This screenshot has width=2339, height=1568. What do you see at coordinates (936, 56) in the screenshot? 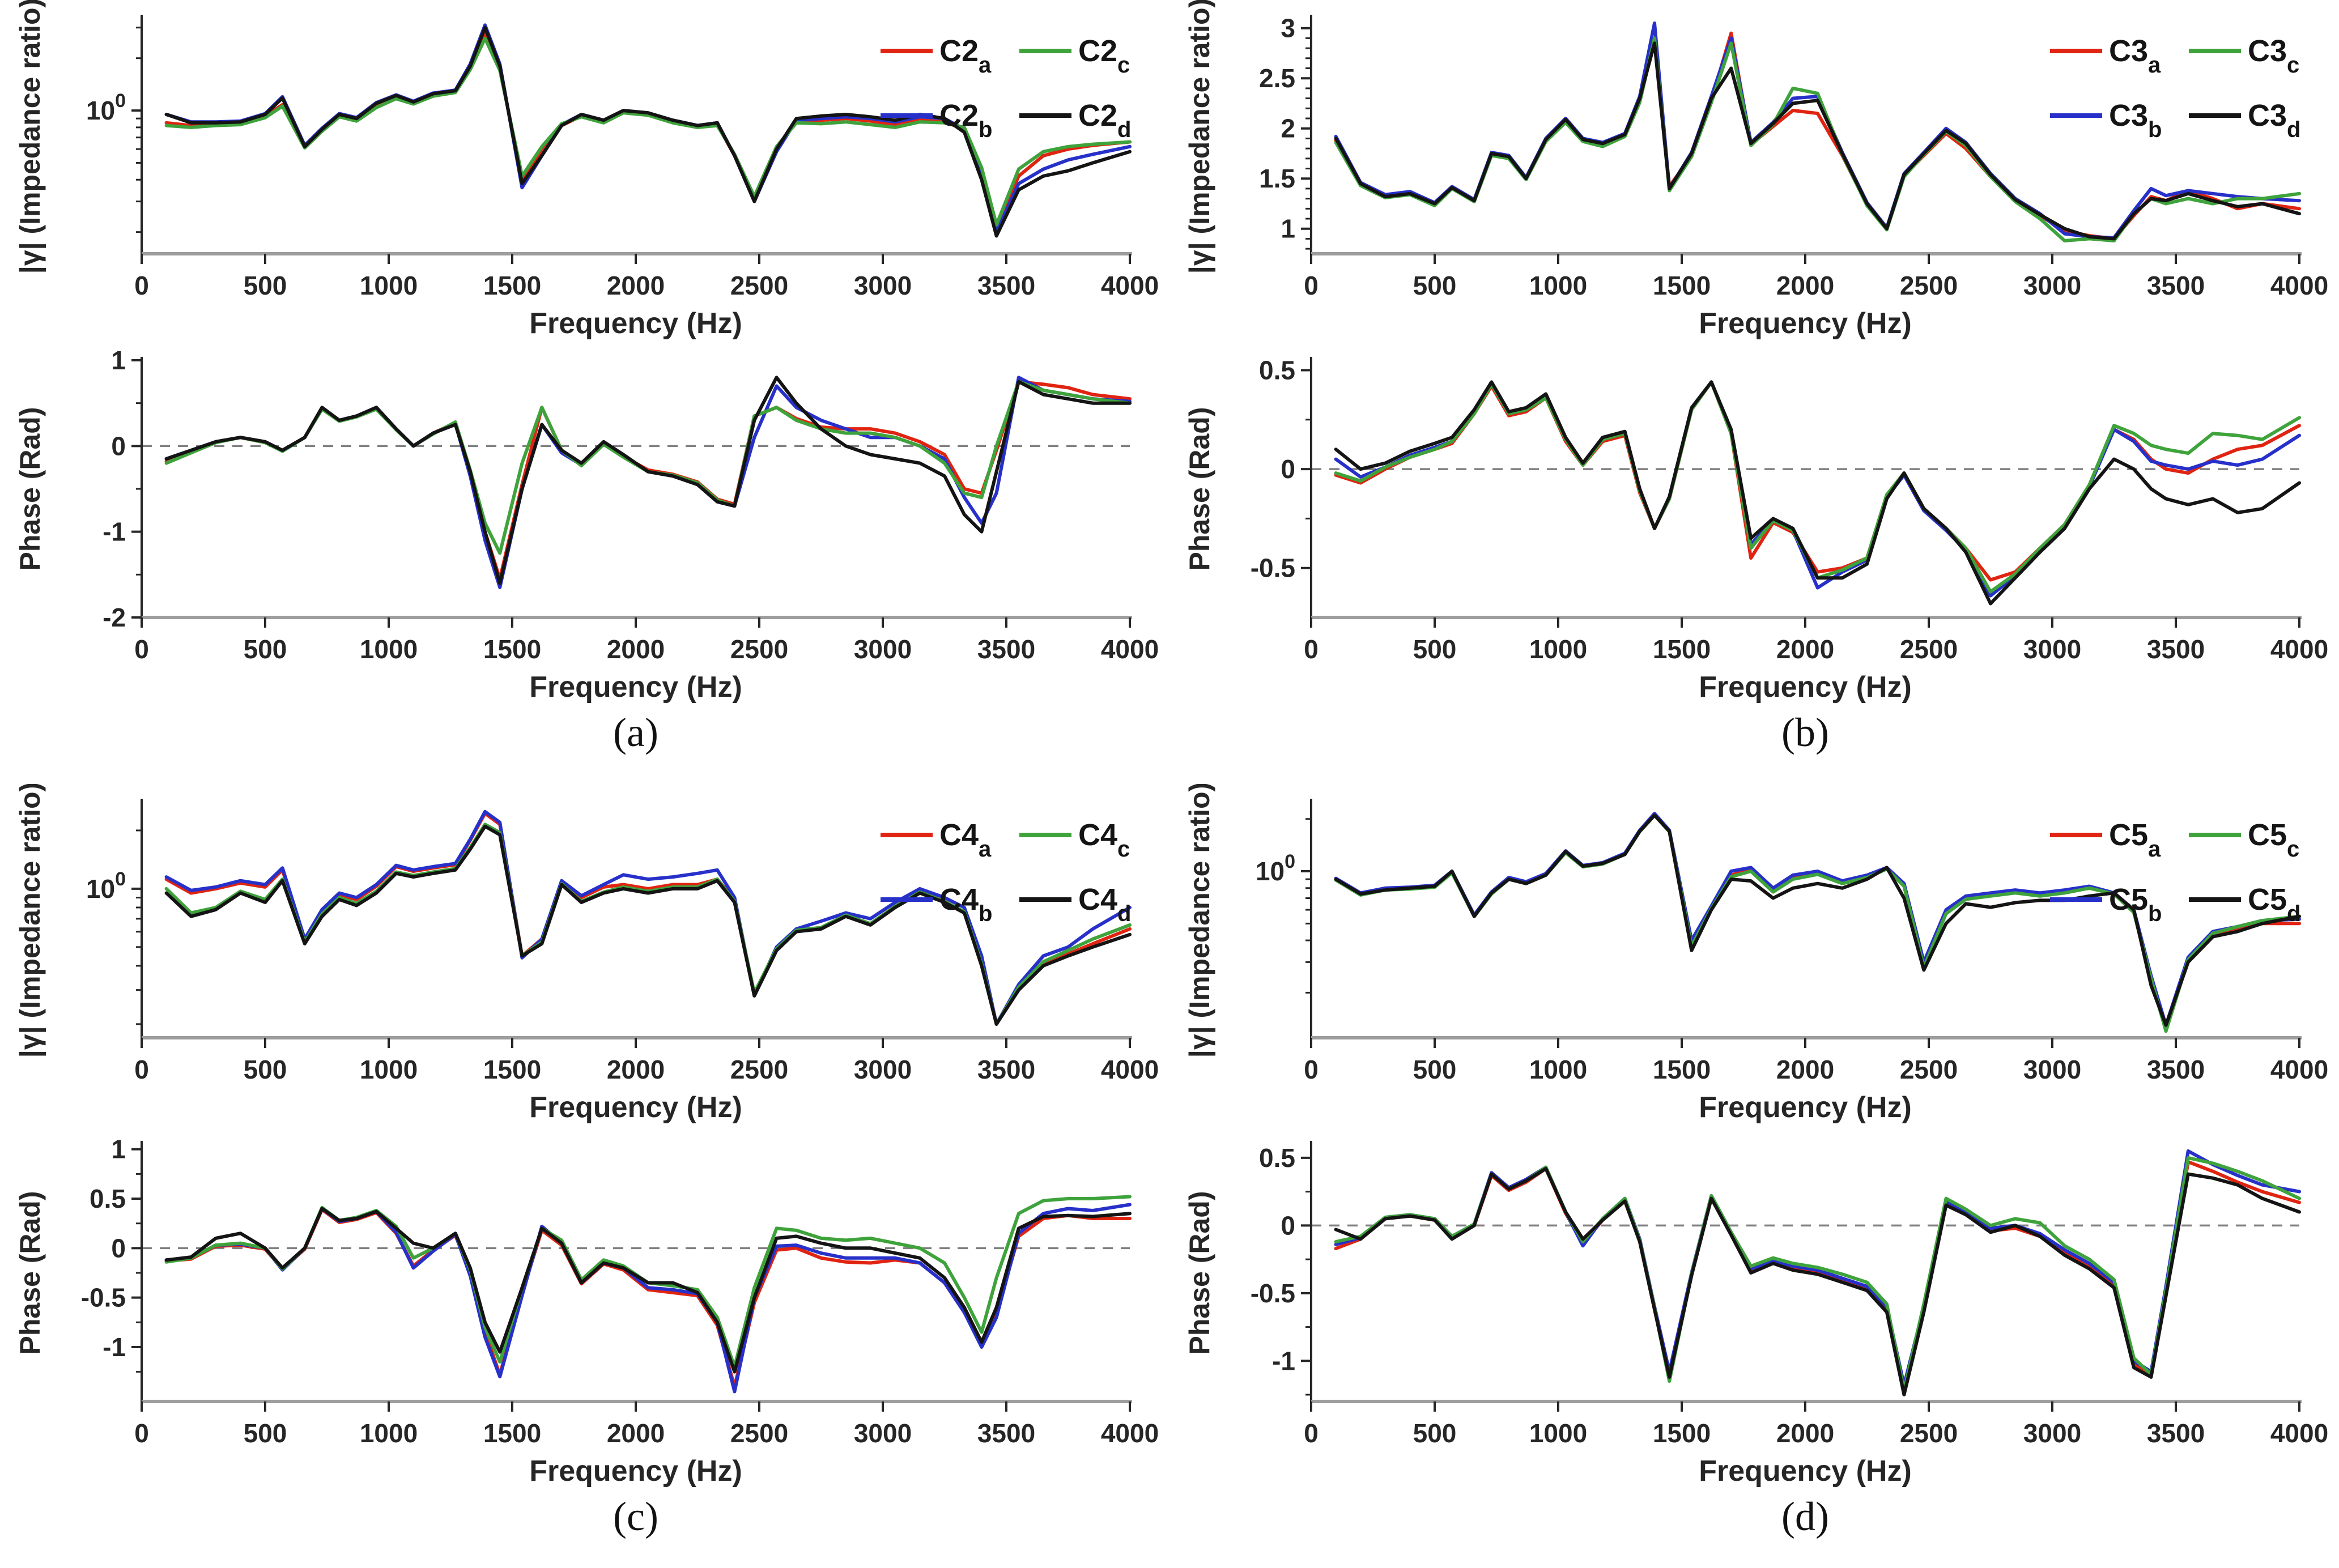
I see `legend-entry-C2_a: C2a` at bounding box center [936, 56].